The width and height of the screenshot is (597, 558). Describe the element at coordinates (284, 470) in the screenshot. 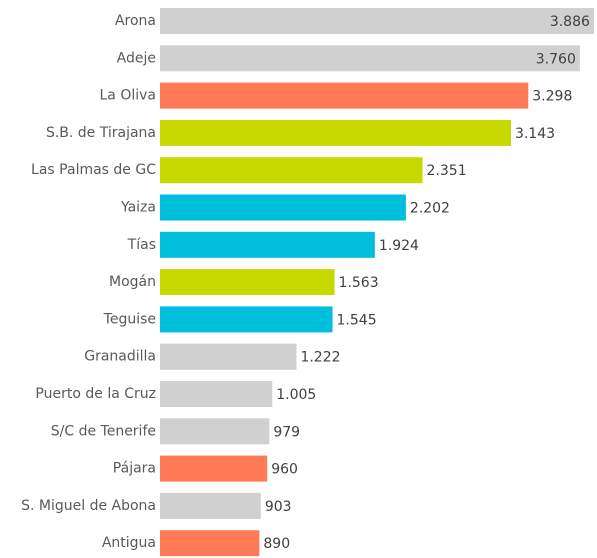

I see `value-label: 960` at that location.